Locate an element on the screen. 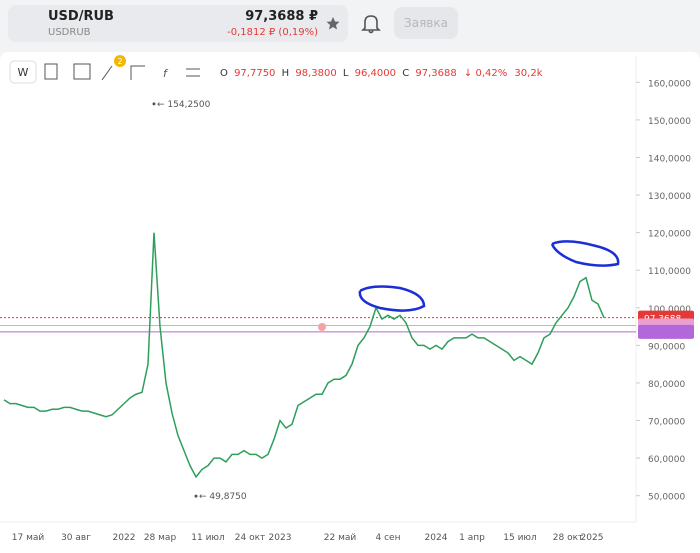  alert-bell is located at coordinates (371, 23).